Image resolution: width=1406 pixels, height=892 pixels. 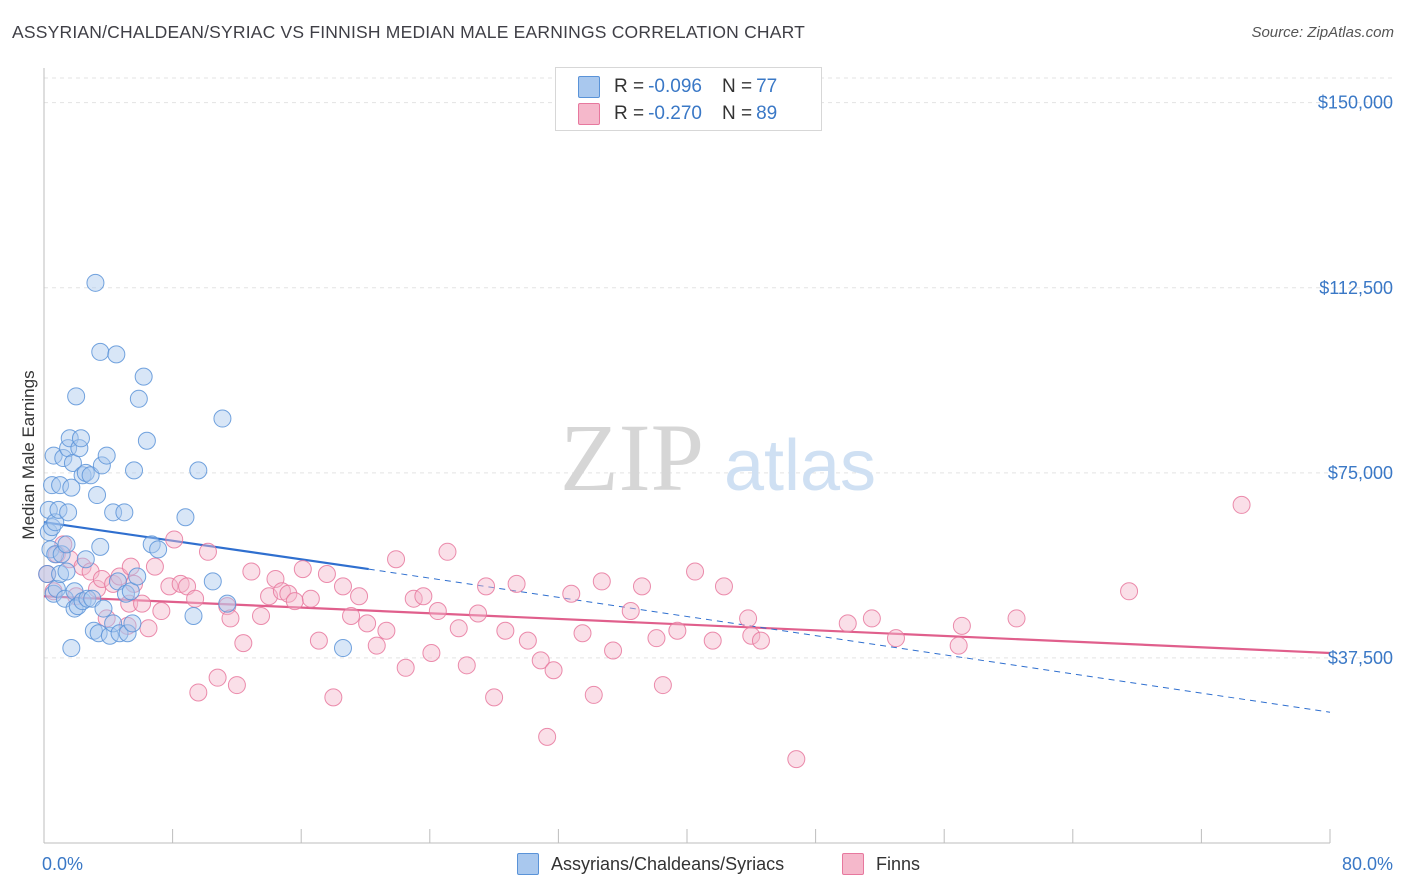 What do you see at coordinates (28, 454) in the screenshot?
I see `y-axis-label: Median Male Earnings` at bounding box center [28, 454].